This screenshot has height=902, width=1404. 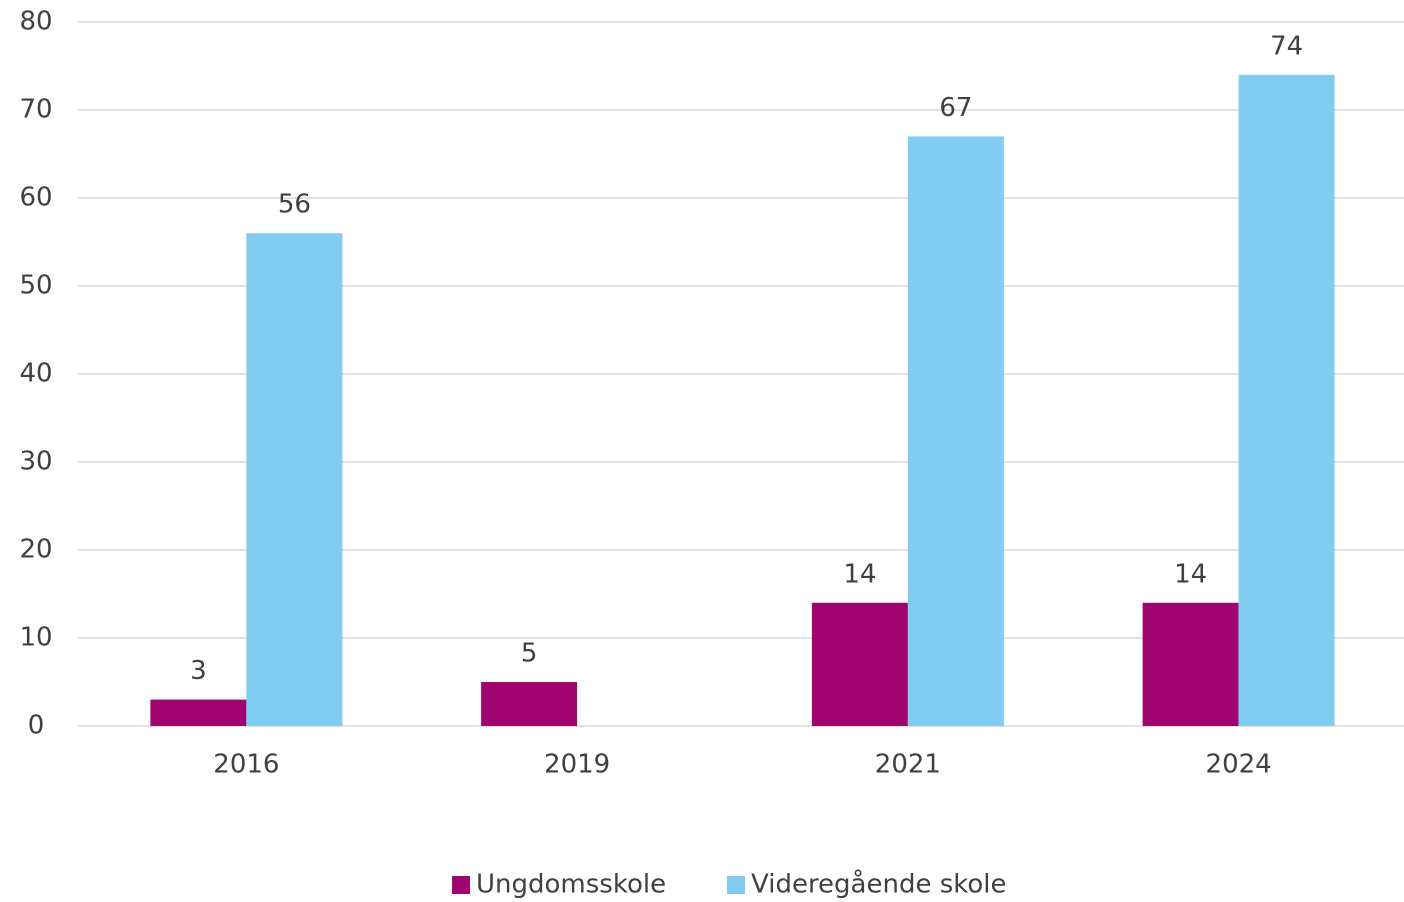 What do you see at coordinates (1239, 765) in the screenshot?
I see `x-tick-label: 2024` at bounding box center [1239, 765].